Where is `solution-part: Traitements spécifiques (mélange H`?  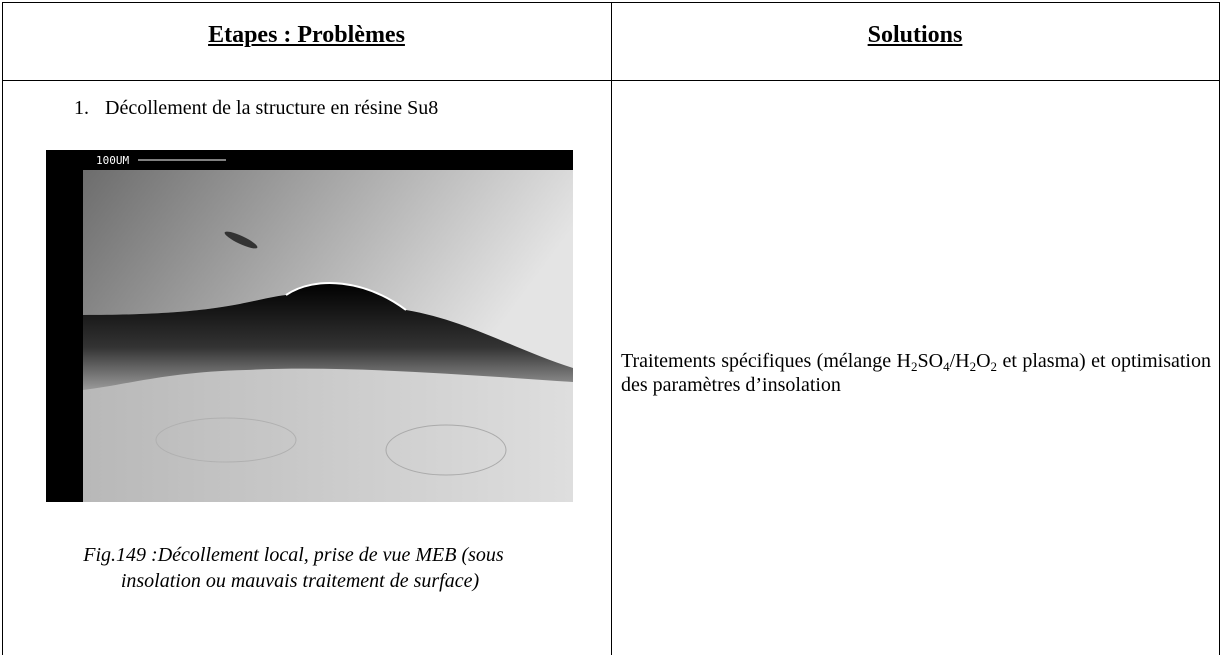 solution-part: Traitements spécifiques (mélange H is located at coordinates (766, 361).